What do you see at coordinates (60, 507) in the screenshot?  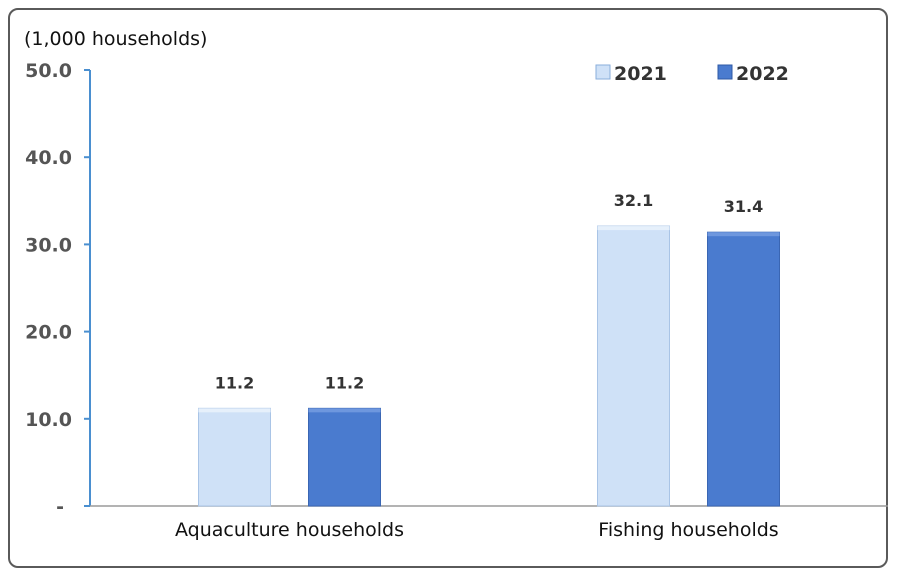 I see `y-tick-label: -` at bounding box center [60, 507].